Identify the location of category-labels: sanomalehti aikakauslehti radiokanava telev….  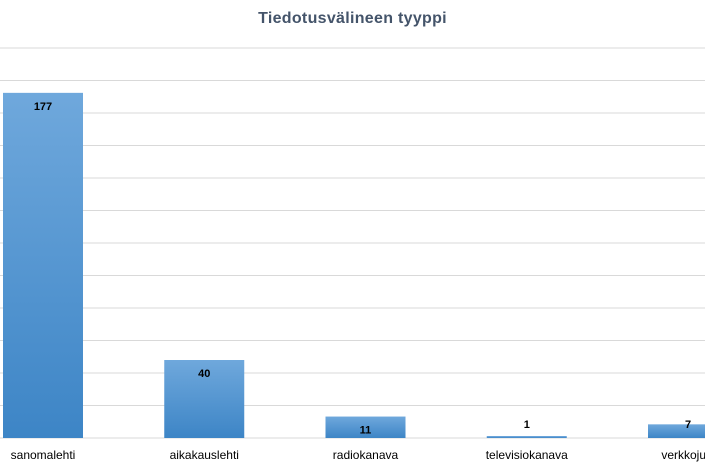
(358, 455).